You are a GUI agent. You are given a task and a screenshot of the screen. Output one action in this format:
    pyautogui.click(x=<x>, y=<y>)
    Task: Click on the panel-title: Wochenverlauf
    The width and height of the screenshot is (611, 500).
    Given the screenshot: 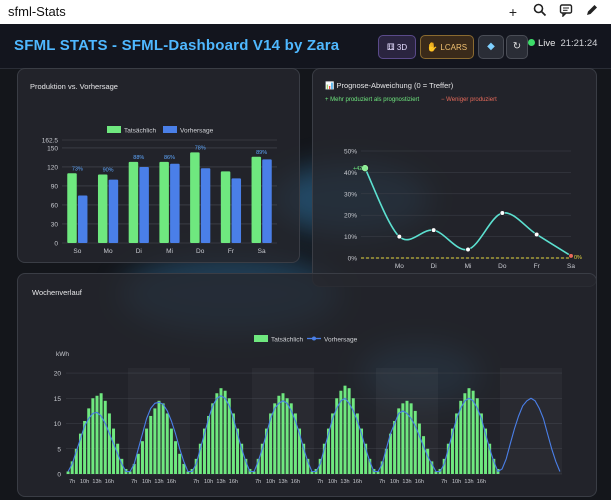 What is the action you would take?
    pyautogui.click(x=57, y=292)
    